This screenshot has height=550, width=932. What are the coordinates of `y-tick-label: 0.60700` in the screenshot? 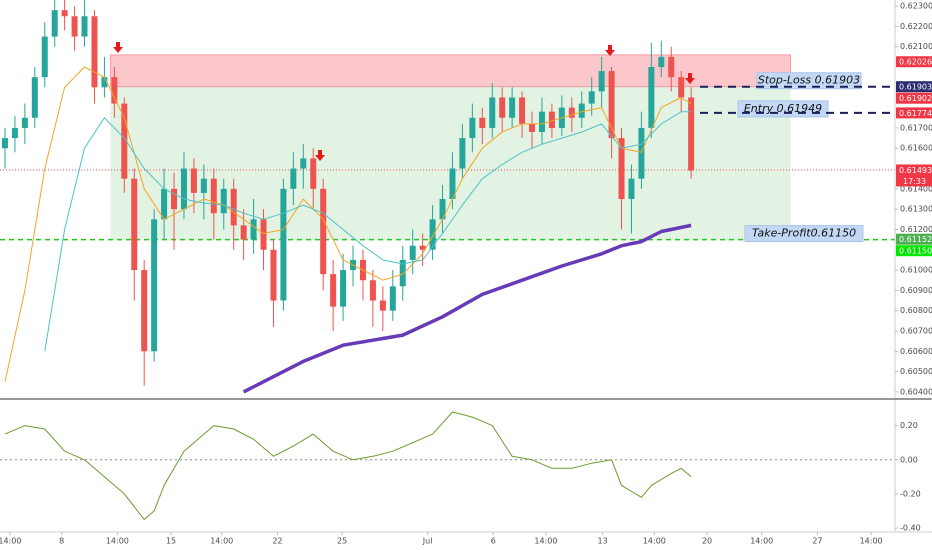 It's located at (916, 330).